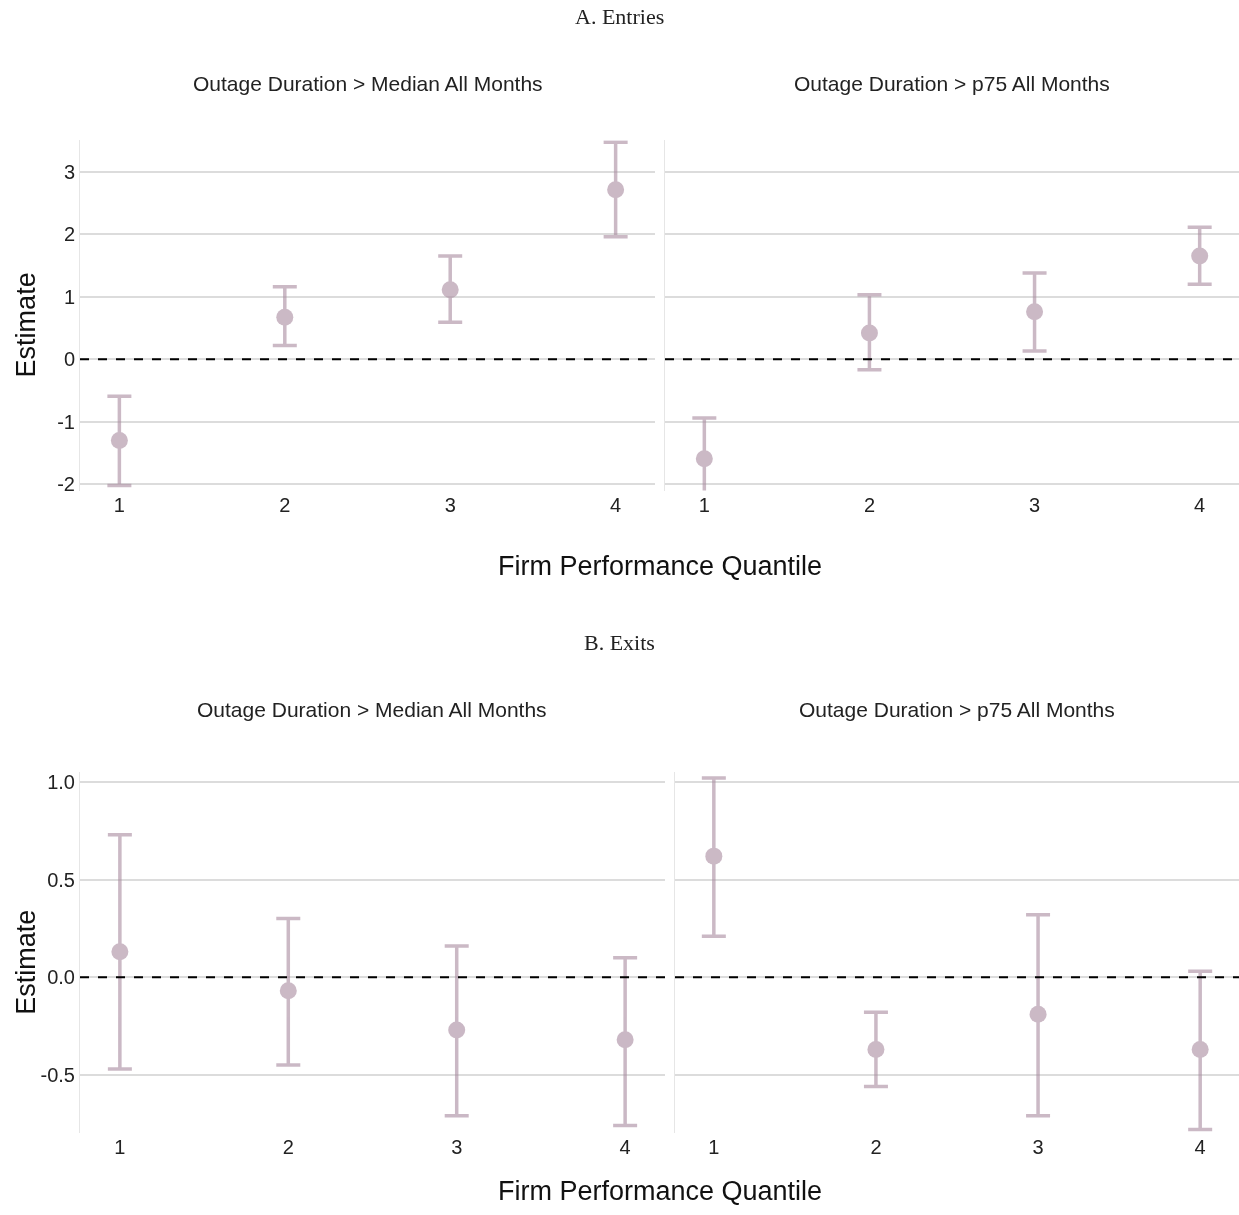  Describe the element at coordinates (66, 421) in the screenshot. I see `y-tick-label: -1` at that location.